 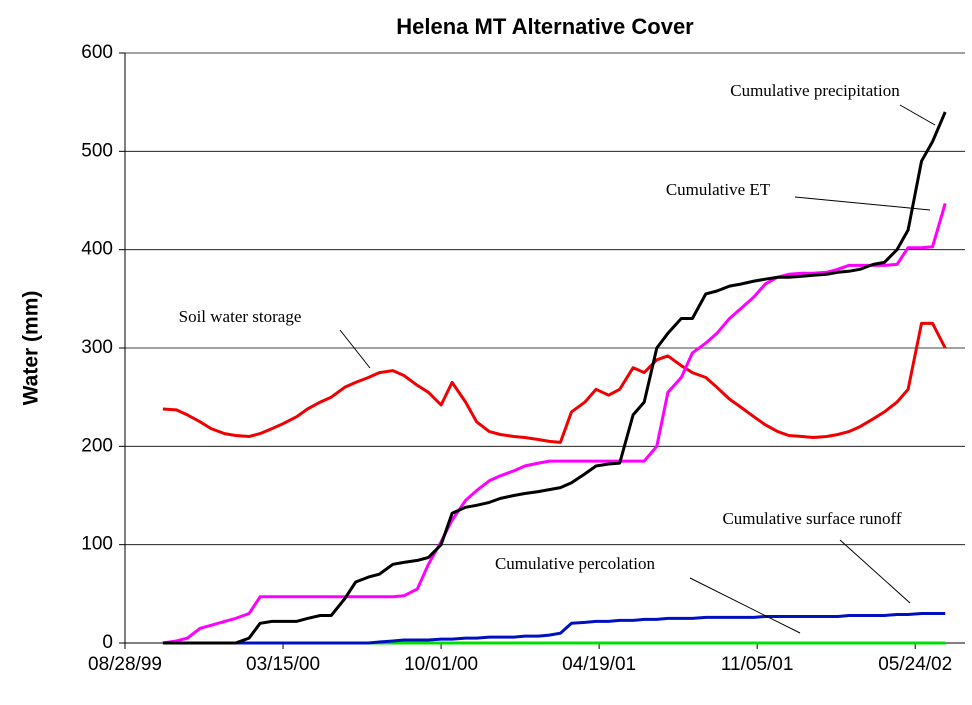 What do you see at coordinates (31, 348) in the screenshot?
I see `y-axis-label: Water (mm)` at bounding box center [31, 348].